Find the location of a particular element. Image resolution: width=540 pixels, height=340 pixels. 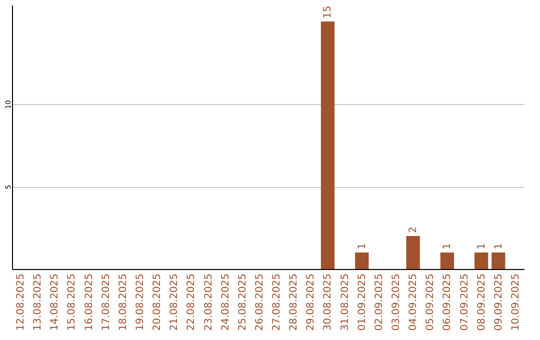

x-tick-label: 08.09.2025 is located at coordinates (482, 302).